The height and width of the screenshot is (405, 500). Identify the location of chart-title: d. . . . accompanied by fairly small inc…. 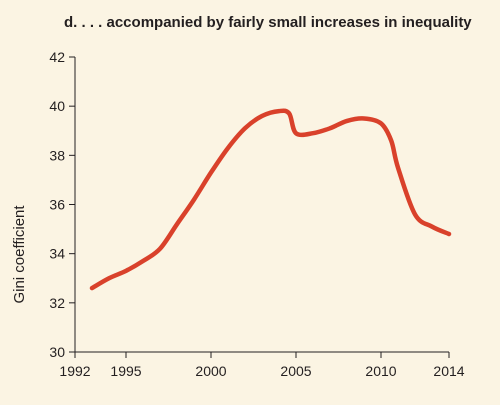
(268, 22).